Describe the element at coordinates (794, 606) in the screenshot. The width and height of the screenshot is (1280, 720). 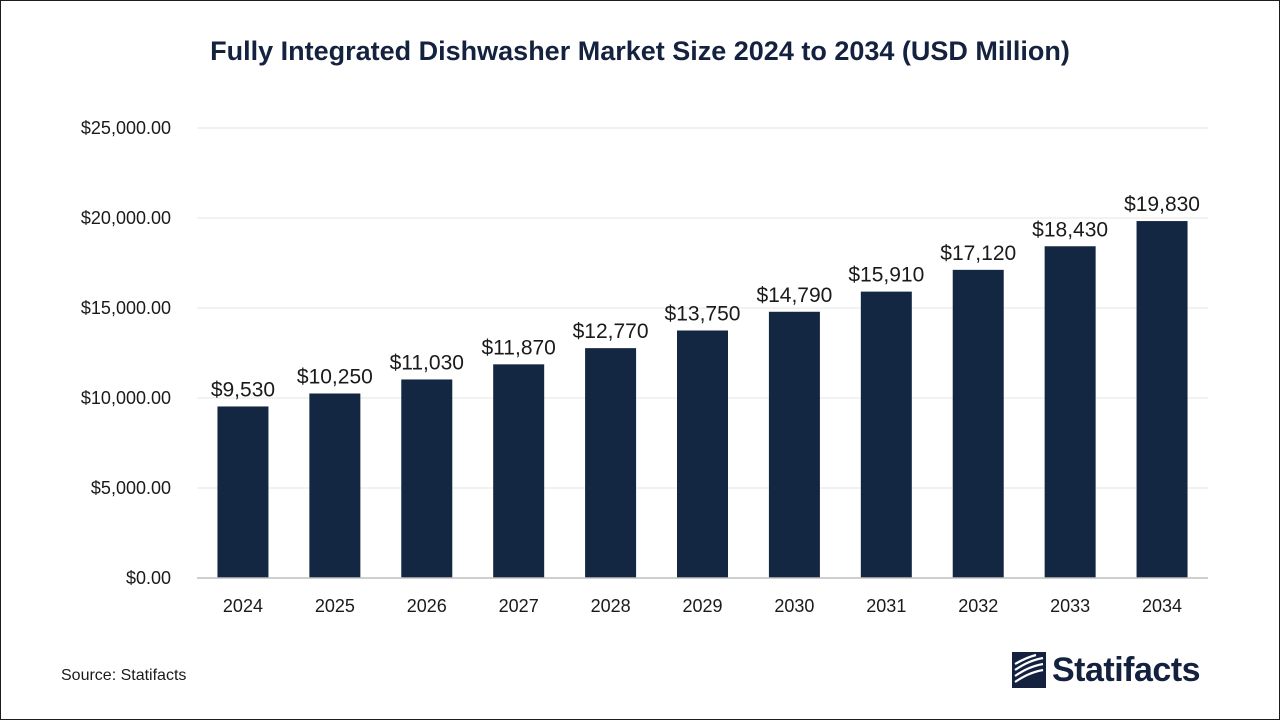
I see `x-tick-label: 2030` at that location.